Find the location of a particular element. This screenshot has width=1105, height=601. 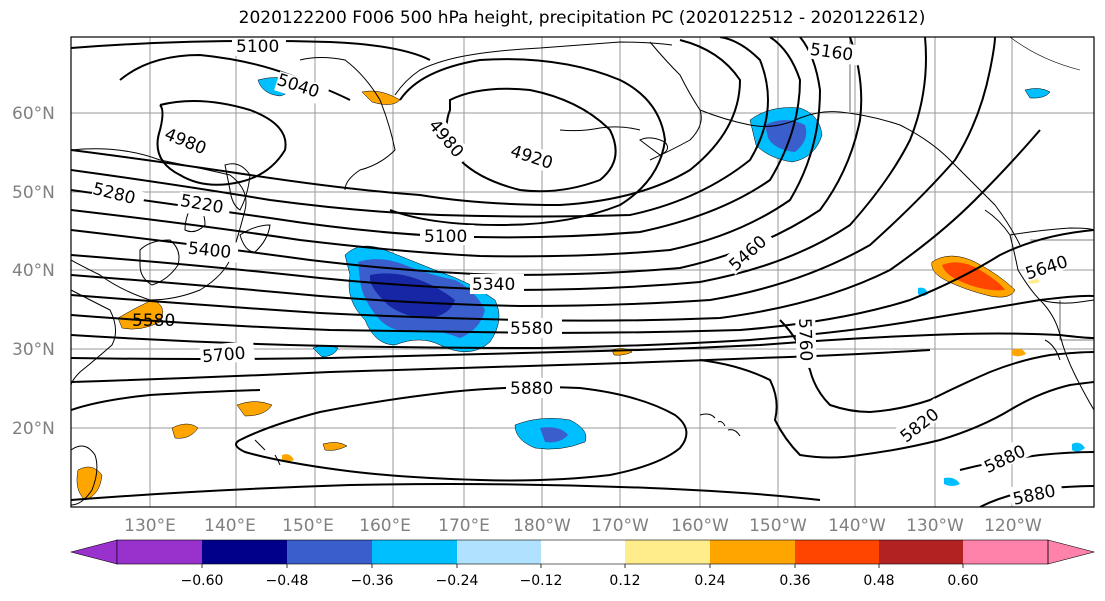

colorbar-tick-label: −0.48 is located at coordinates (287, 581).